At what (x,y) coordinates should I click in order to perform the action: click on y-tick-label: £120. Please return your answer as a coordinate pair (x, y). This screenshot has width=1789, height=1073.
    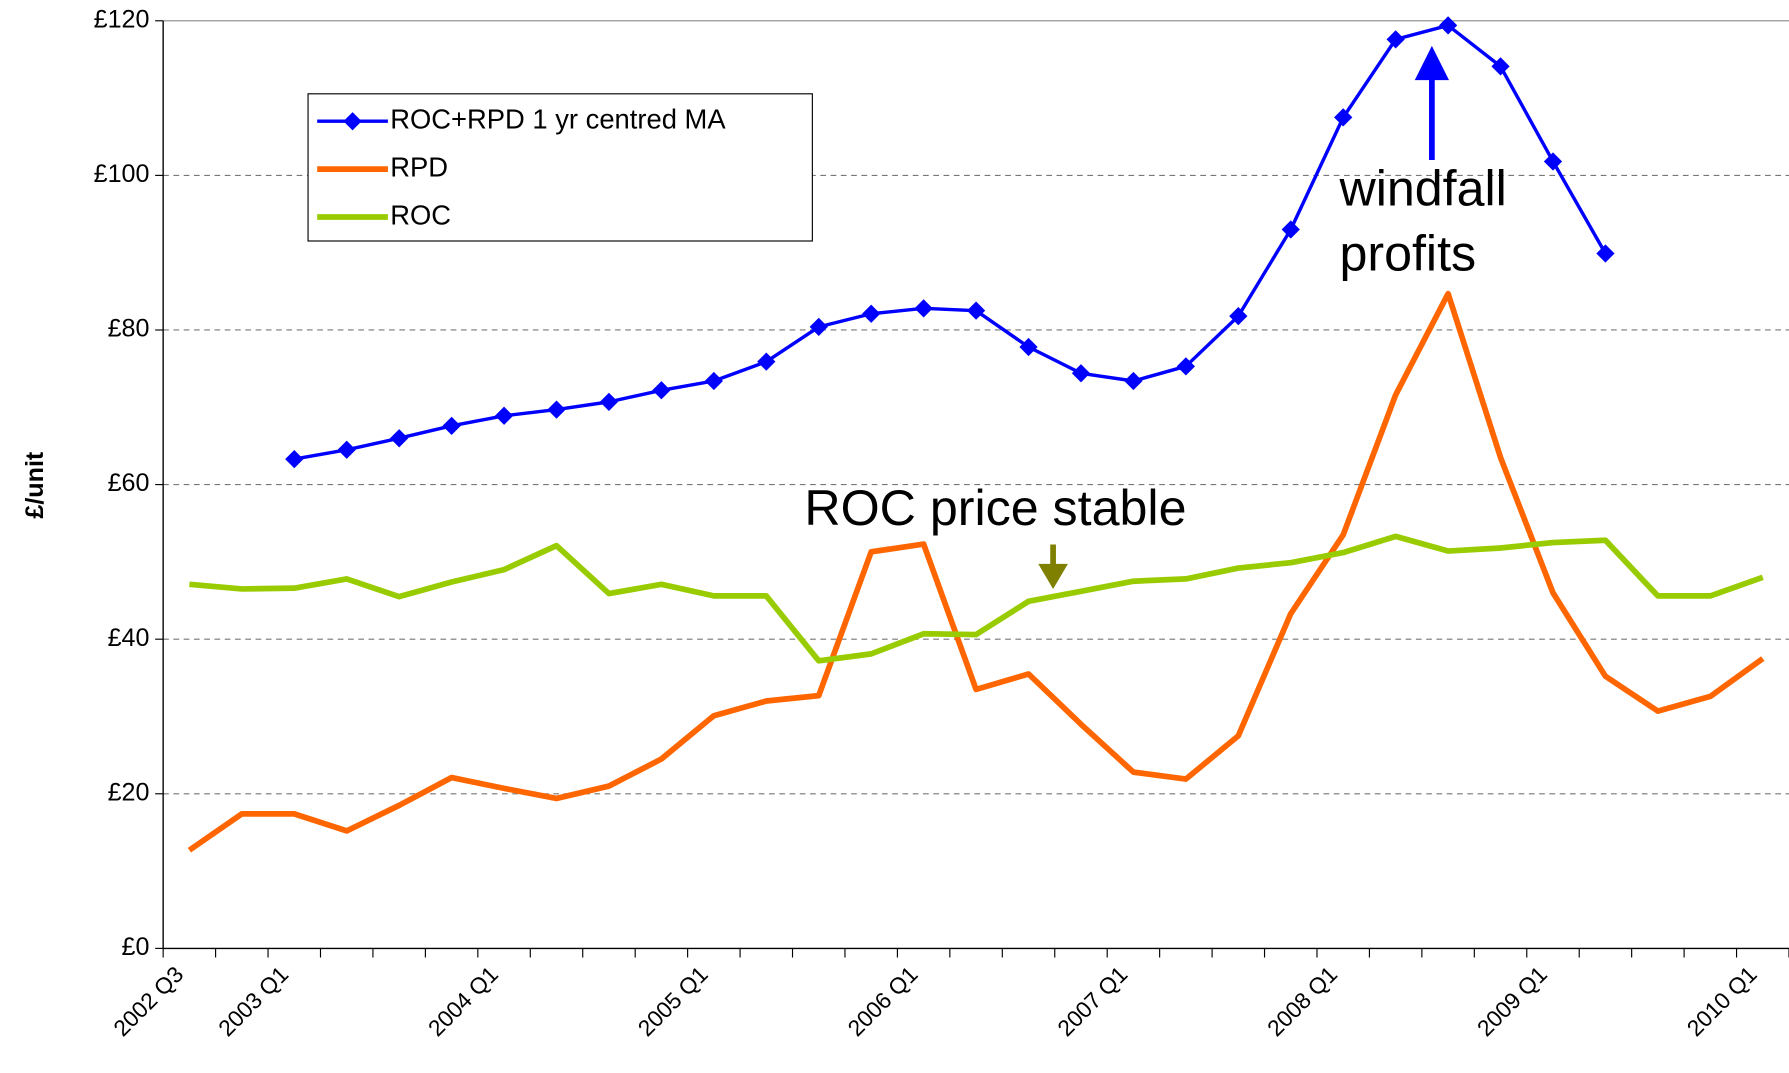
    Looking at the image, I should click on (122, 19).